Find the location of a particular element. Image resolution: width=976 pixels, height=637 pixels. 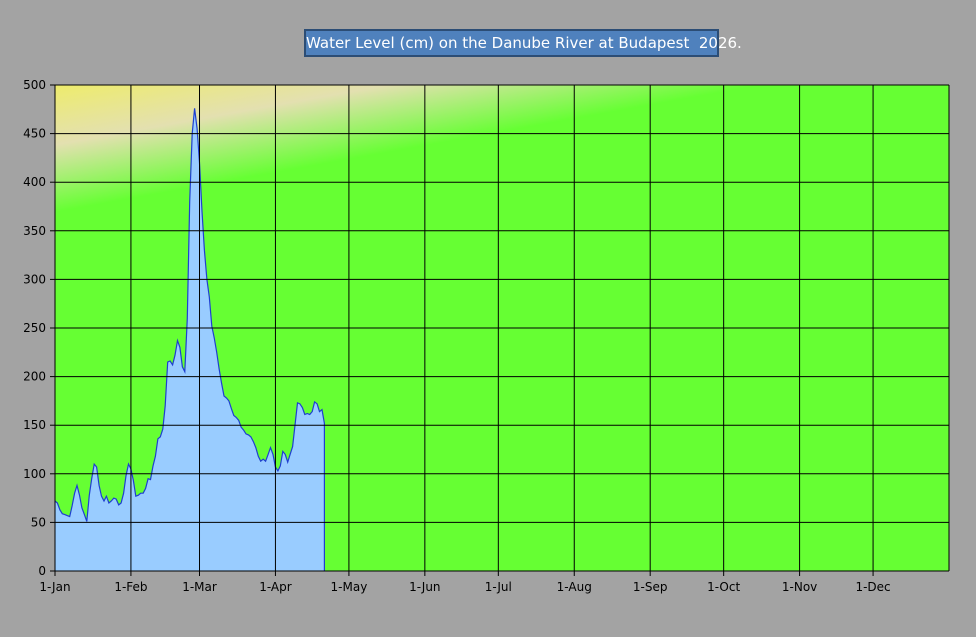

x-tick-label: 1-Jun is located at coordinates (424, 587).